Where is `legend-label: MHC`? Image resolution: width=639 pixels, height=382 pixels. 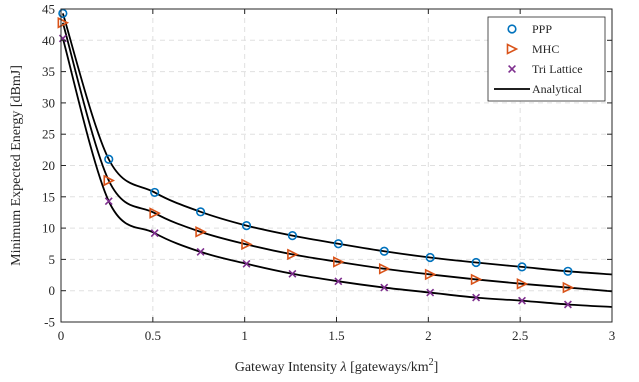 legend-label: MHC is located at coordinates (545, 49).